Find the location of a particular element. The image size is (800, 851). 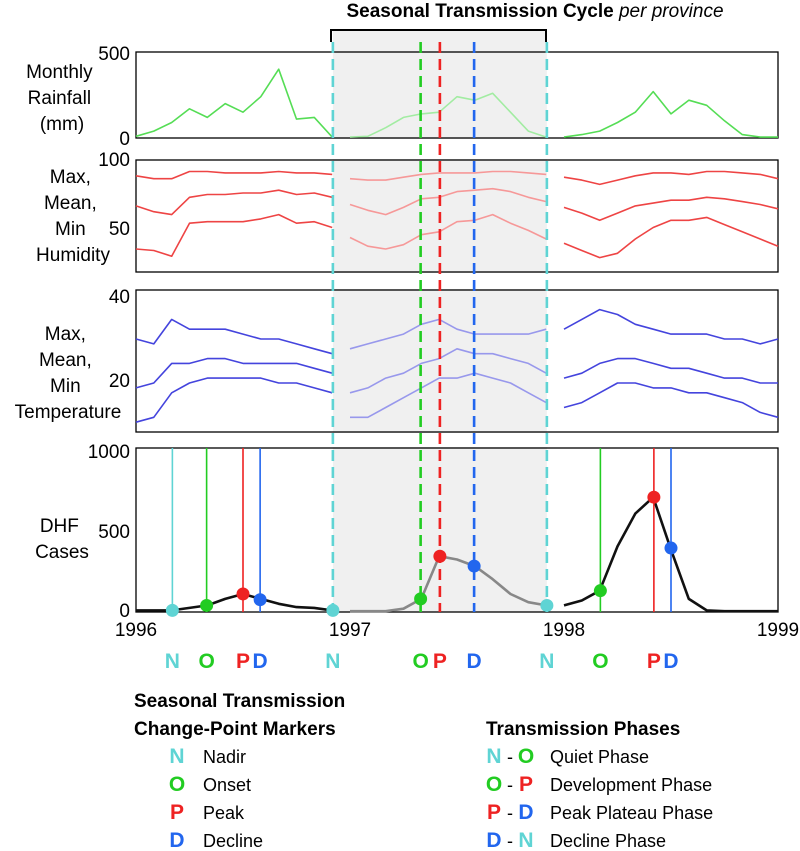

peak-legend-letter: P is located at coordinates (177, 812).